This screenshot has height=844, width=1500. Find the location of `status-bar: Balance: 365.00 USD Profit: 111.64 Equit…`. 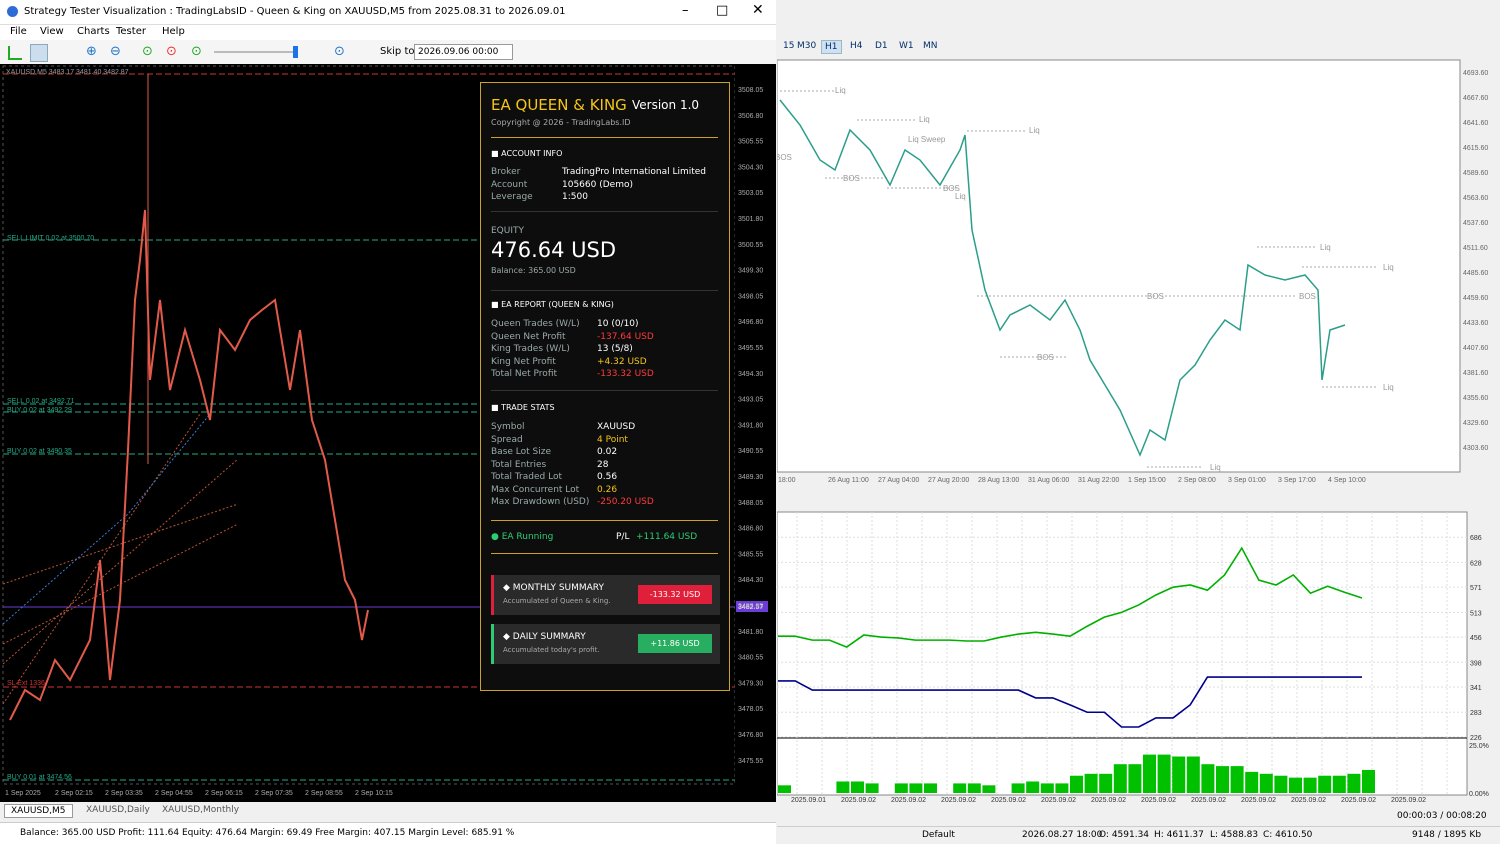

status-bar: Balance: 365.00 USD Profit: 111.64 Equit… is located at coordinates (388, 833).